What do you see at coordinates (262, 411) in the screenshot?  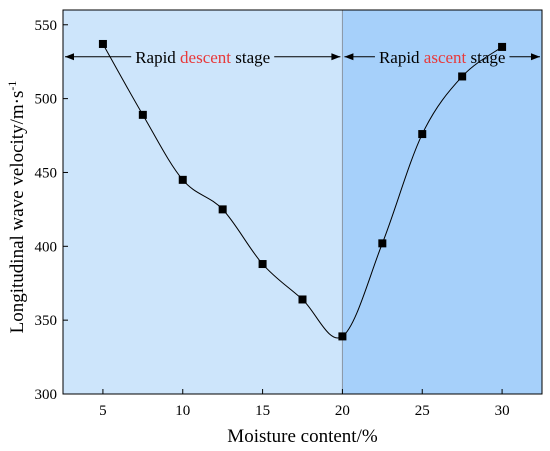 I see `x-tick-label: 15` at bounding box center [262, 411].